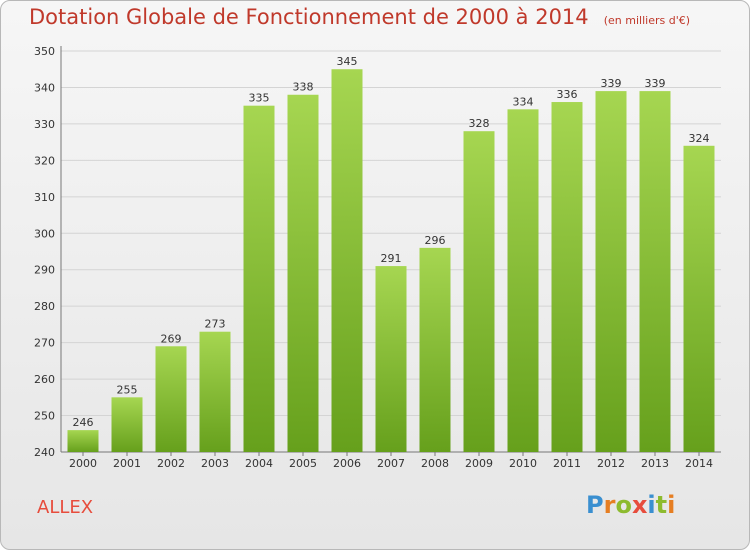 The width and height of the screenshot is (750, 550). I want to click on x-tick-label: 2004, so click(259, 463).